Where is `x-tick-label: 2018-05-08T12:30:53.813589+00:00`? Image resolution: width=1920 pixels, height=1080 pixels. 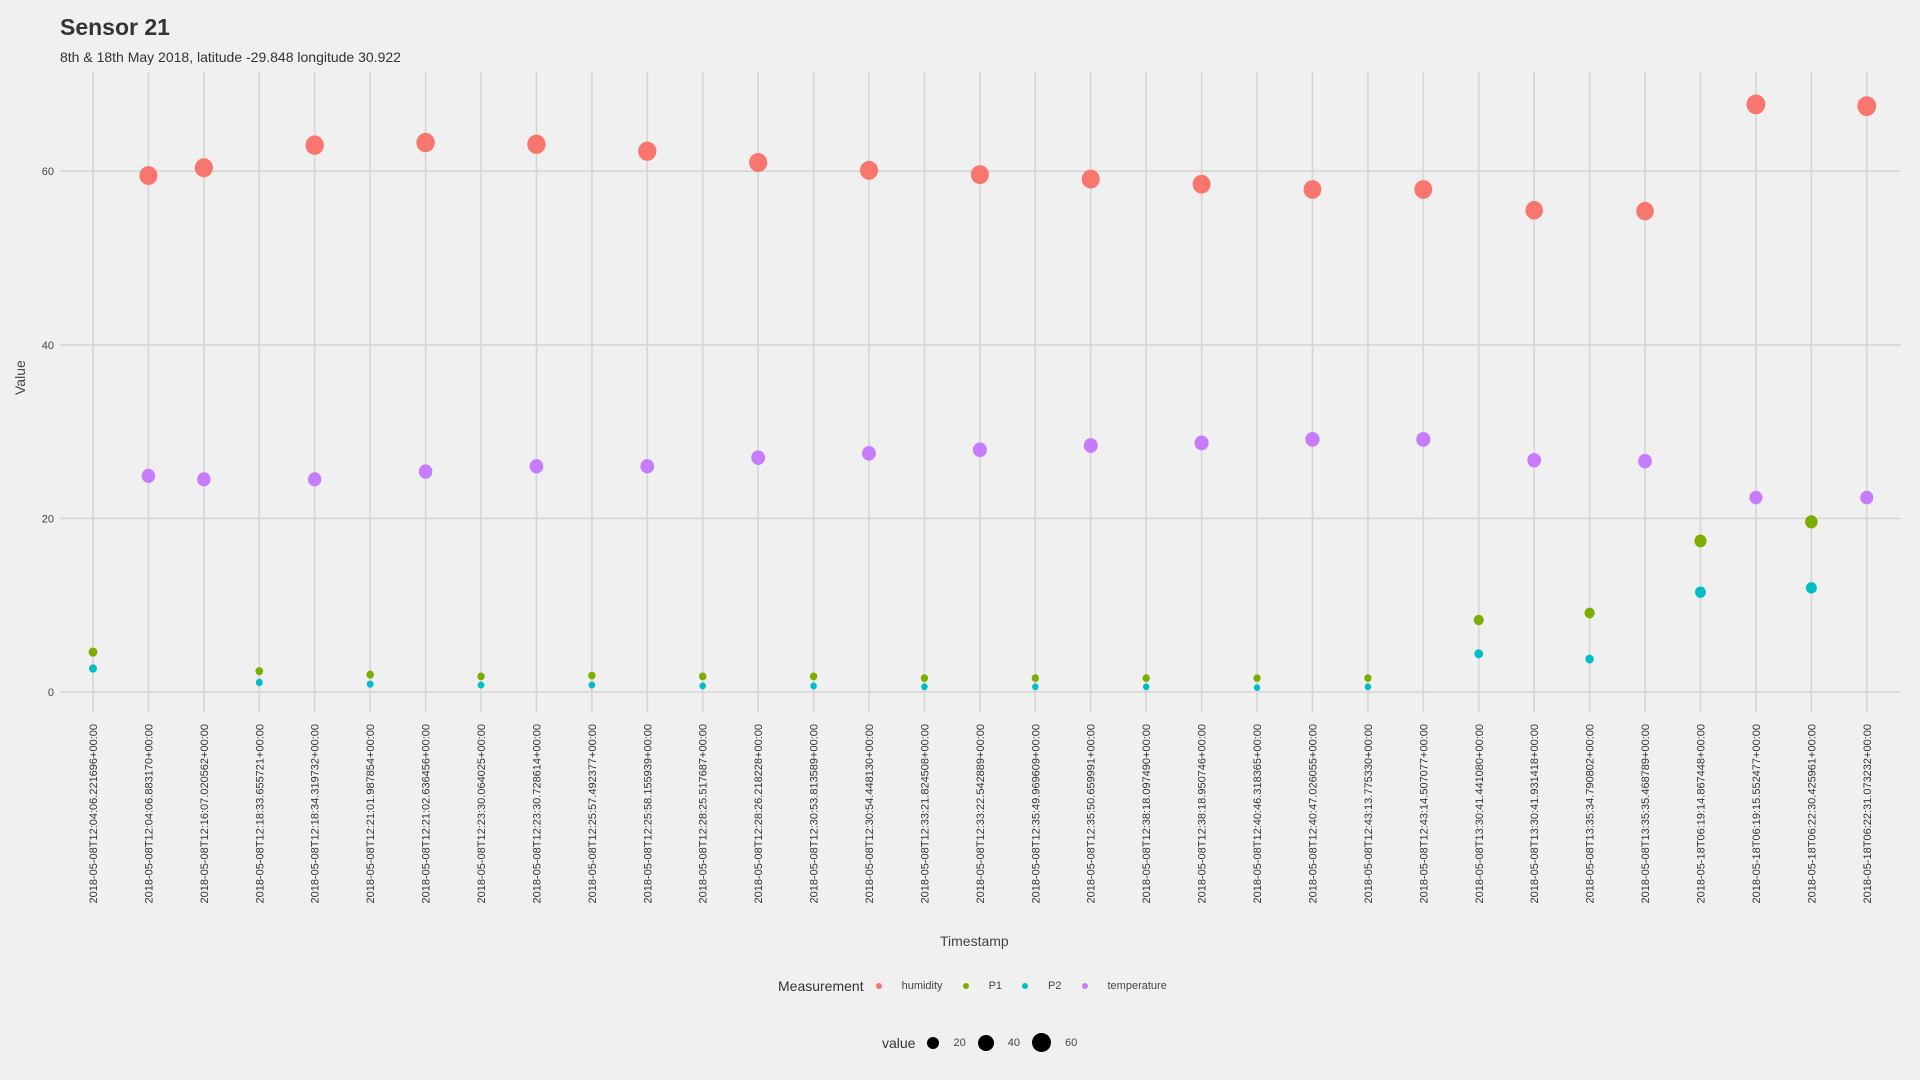 x-tick-label: 2018-05-08T12:30:53.813589+00:00 is located at coordinates (815, 814).